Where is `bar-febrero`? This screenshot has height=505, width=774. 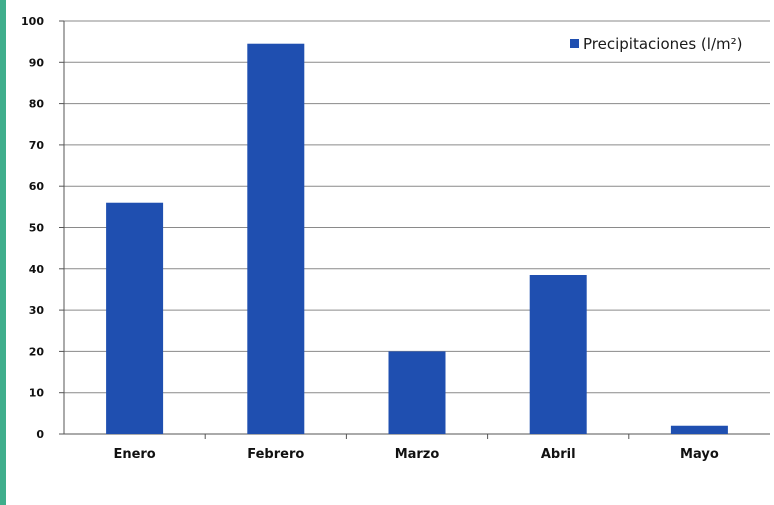
bar-febrero is located at coordinates (276, 239).